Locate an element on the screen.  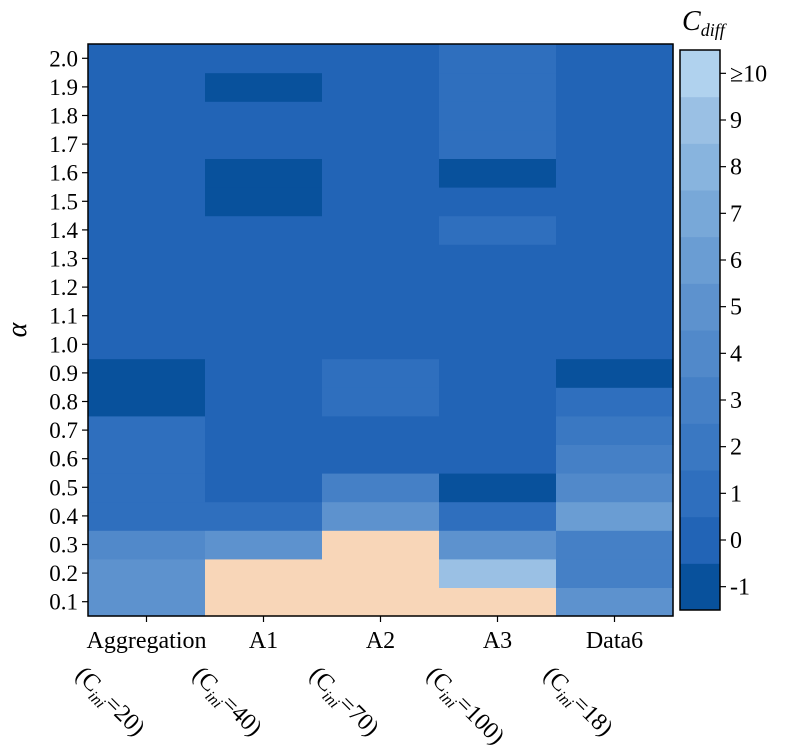
x-tick-sublabel: (Cini=100) is located at coordinates (463, 707).